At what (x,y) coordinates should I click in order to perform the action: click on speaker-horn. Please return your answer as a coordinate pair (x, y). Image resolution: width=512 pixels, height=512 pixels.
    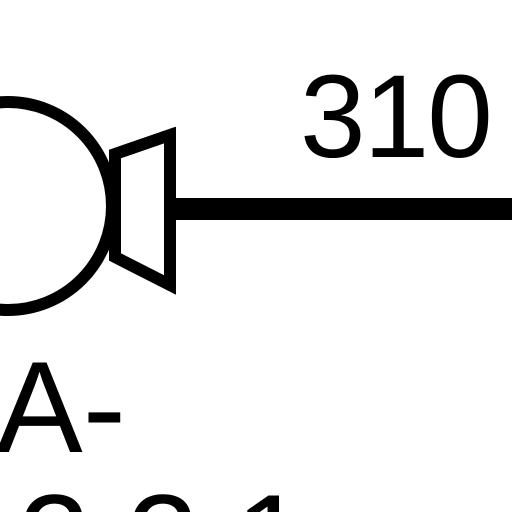
    Looking at the image, I should click on (142, 210).